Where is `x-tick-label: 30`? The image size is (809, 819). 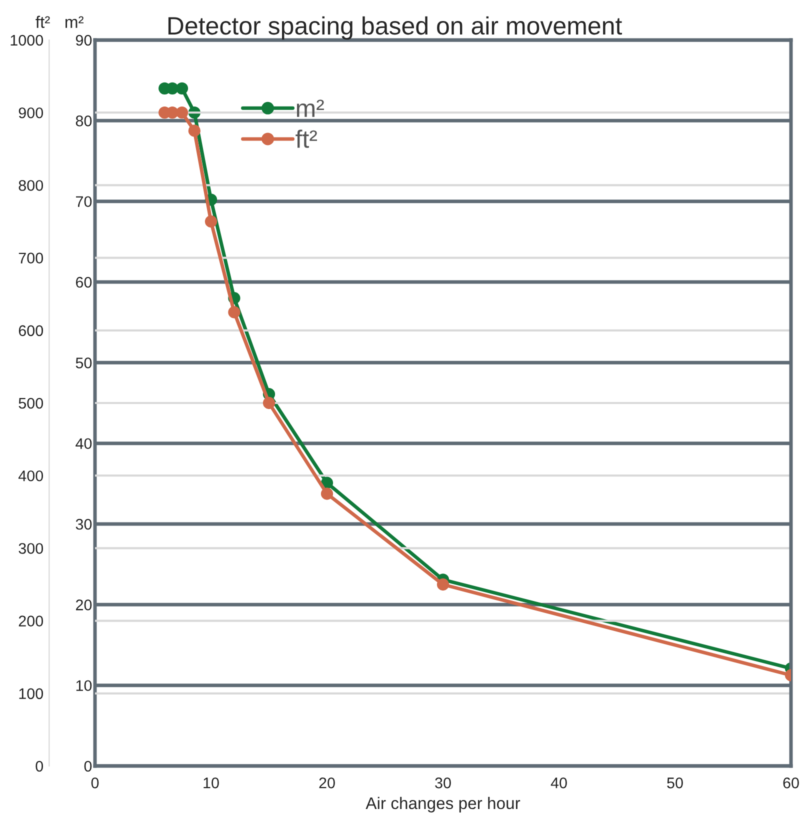
x-tick-label: 30 is located at coordinates (443, 783).